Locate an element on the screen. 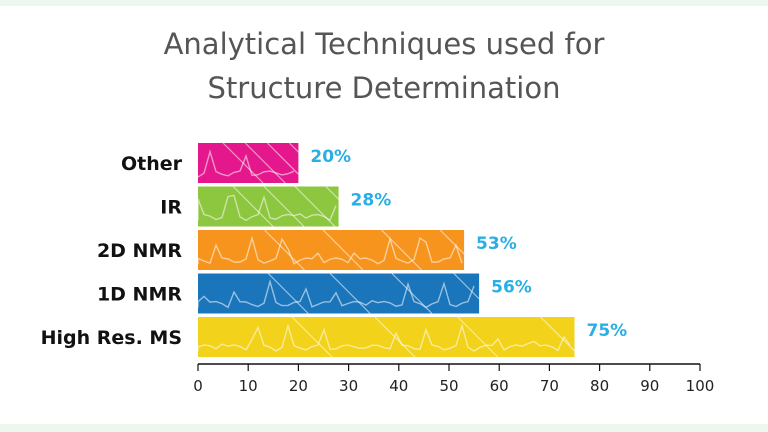 The width and height of the screenshot is (768, 432). x-tick-label-30: 30 is located at coordinates (348, 386).